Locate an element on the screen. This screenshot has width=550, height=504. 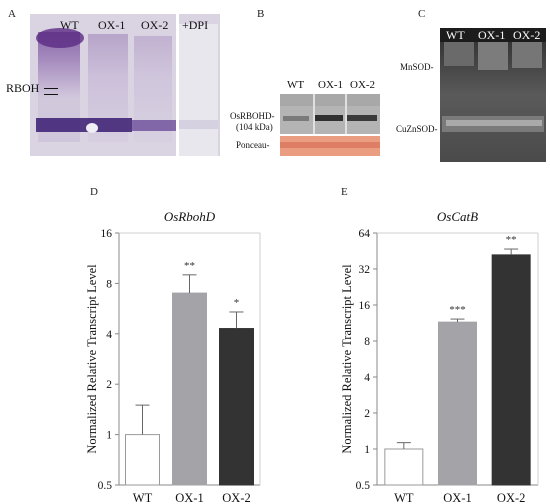
panel-e-letter: E is located at coordinates (344, 192).